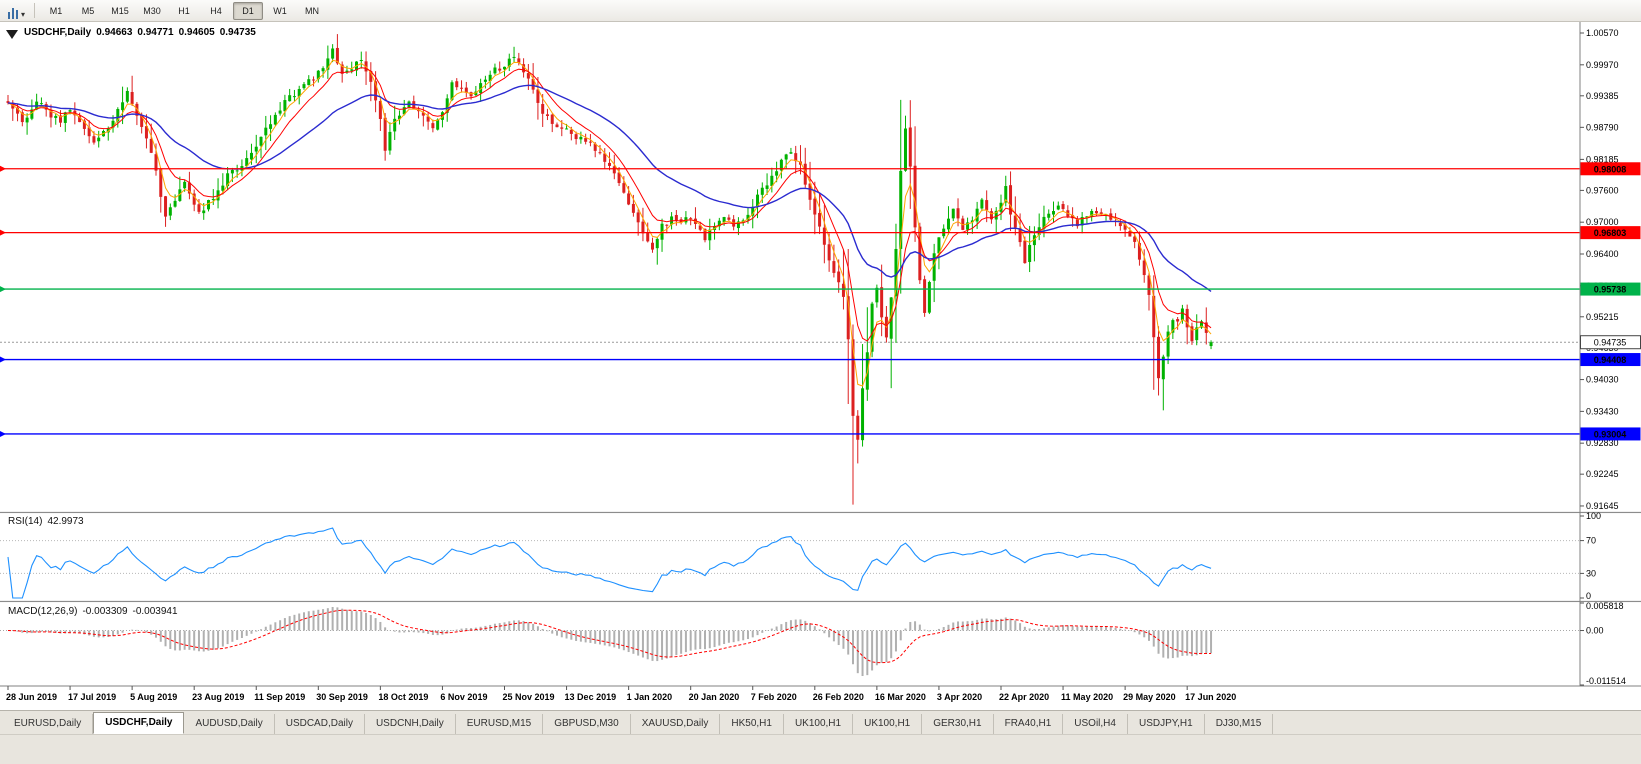 This screenshot has height=764, width=1641. What do you see at coordinates (342, 697) in the screenshot?
I see `svg-text: 30 Sep 2019` at bounding box center [342, 697].